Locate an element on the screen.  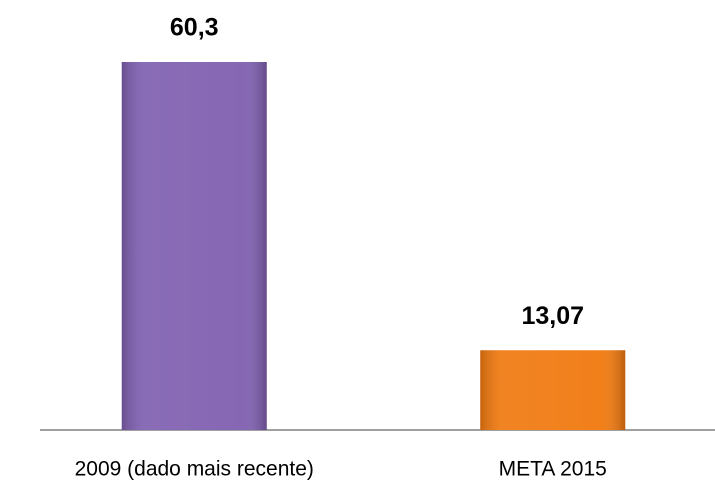
value-label: 60,3 is located at coordinates (194, 28).